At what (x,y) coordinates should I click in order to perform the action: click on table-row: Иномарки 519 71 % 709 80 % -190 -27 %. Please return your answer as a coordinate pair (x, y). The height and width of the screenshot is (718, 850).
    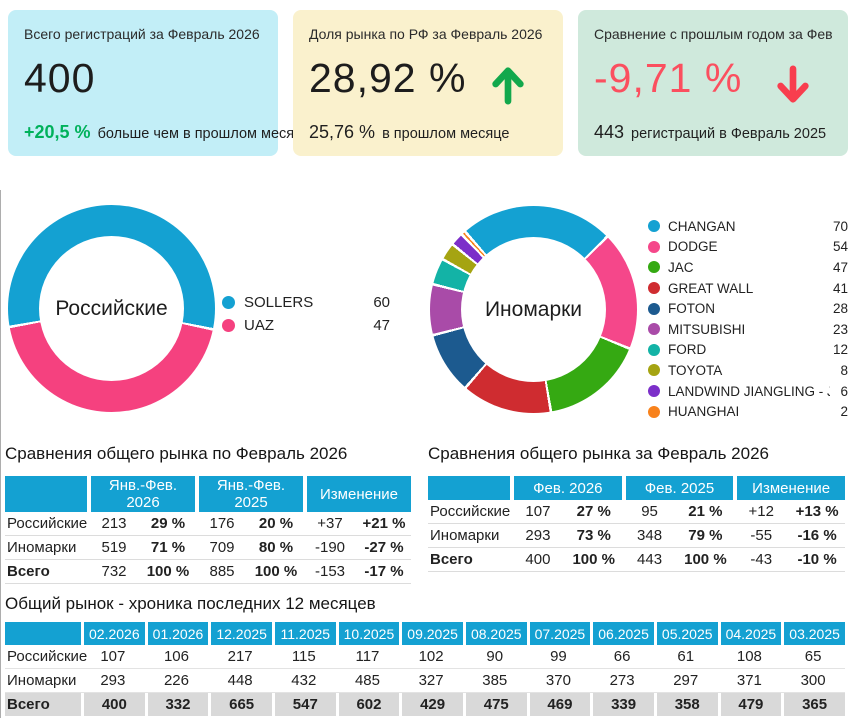
    Looking at the image, I should click on (208, 548).